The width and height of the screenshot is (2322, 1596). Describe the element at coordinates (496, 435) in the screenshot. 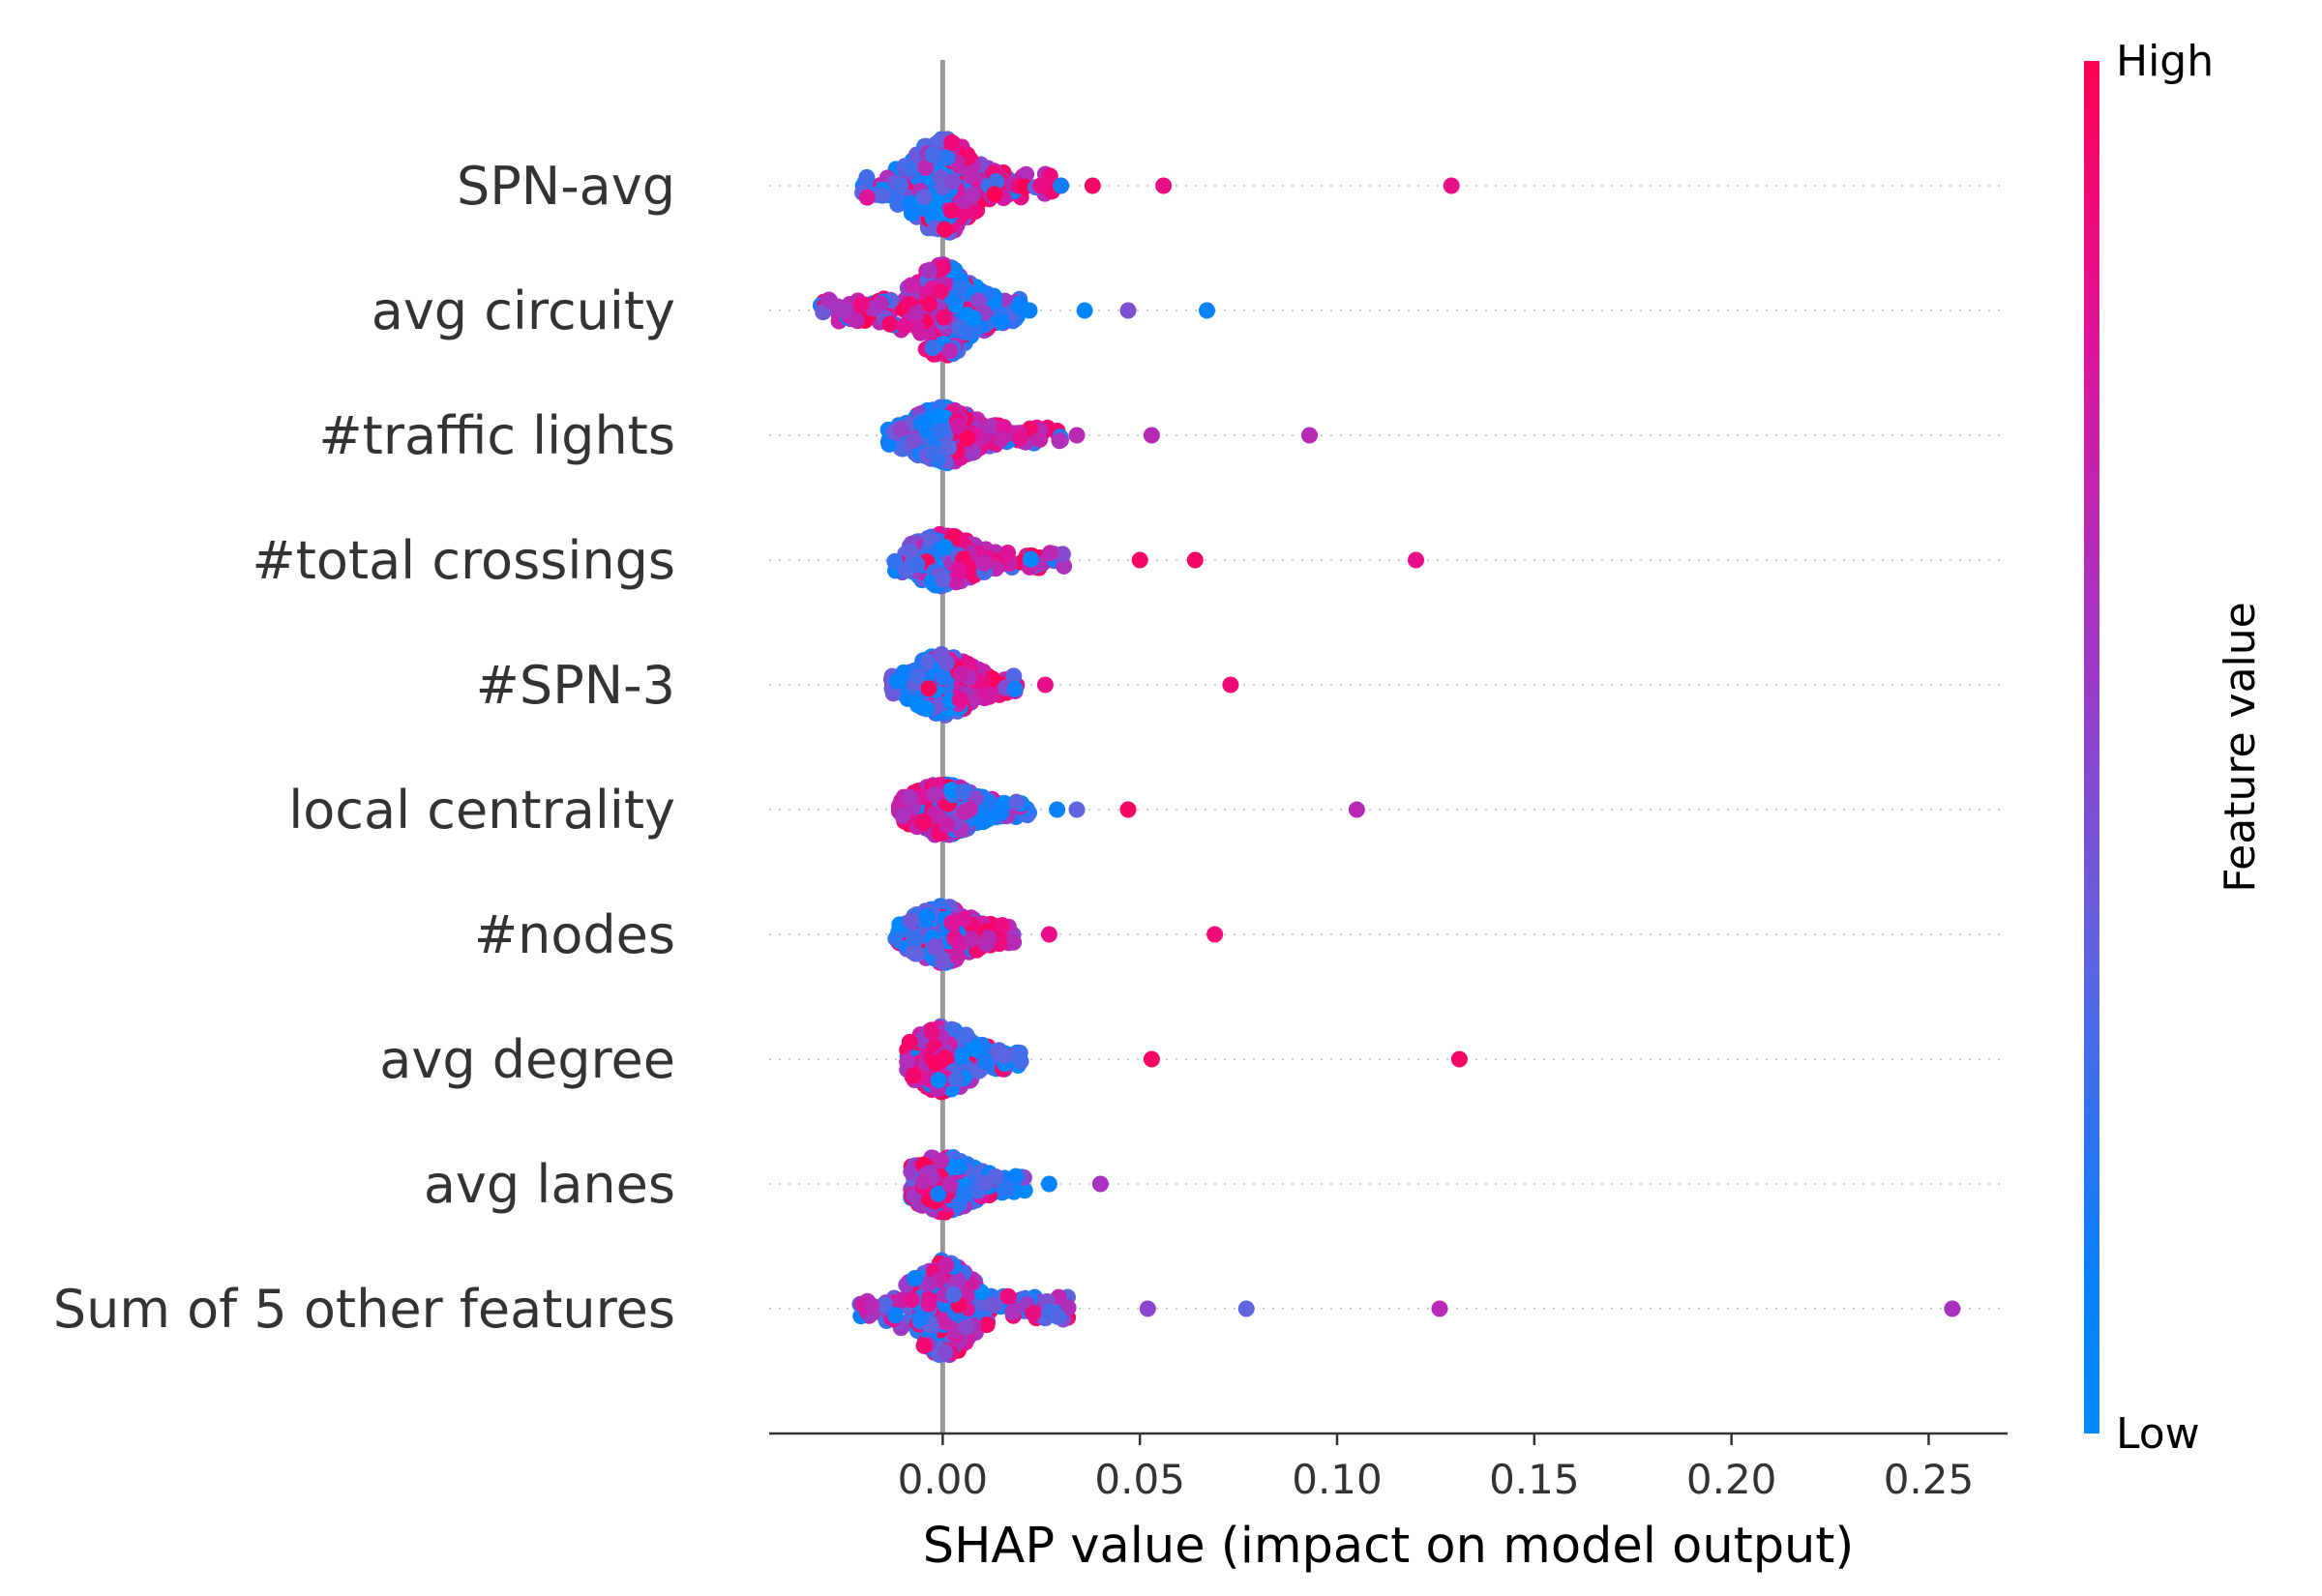

I see `feature-label: #traffic lights` at that location.